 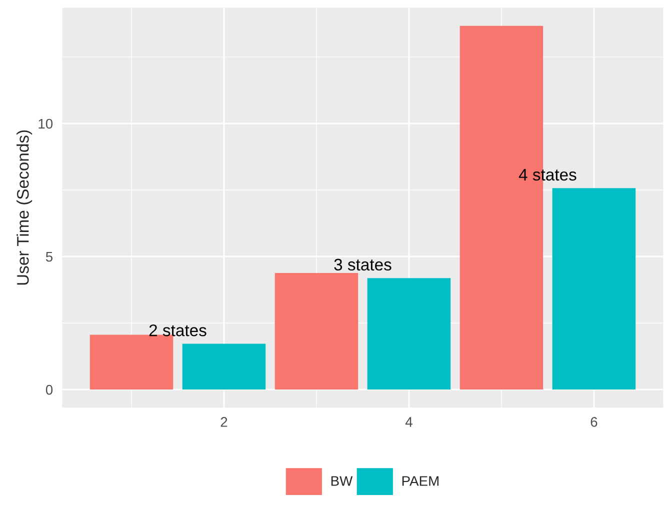 I want to click on legend-label: PAEM, so click(x=420, y=481).